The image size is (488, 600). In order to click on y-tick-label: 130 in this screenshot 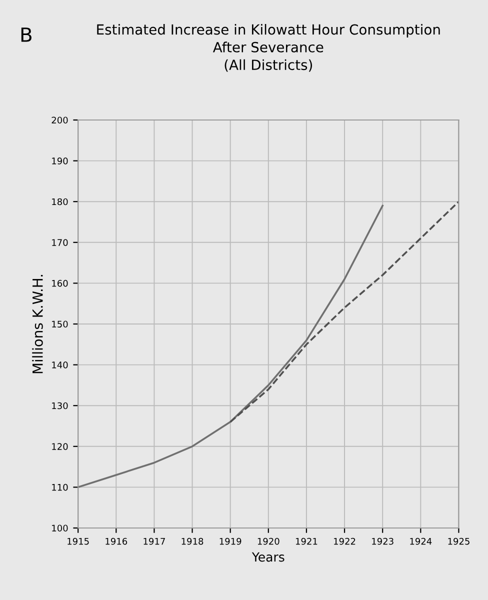, I will do `click(60, 406)`.